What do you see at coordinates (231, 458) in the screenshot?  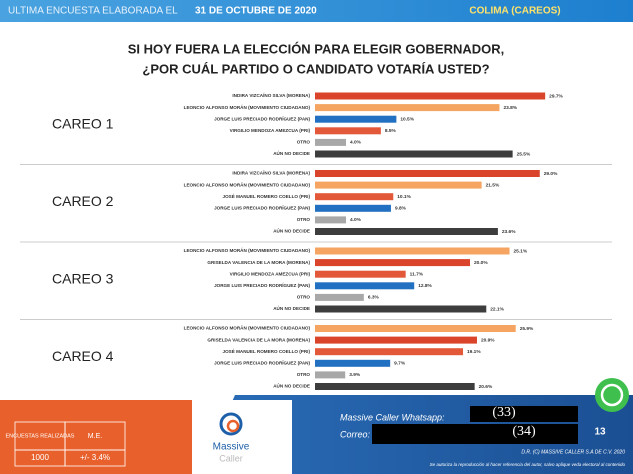 I see `logo-text: Caller` at bounding box center [231, 458].